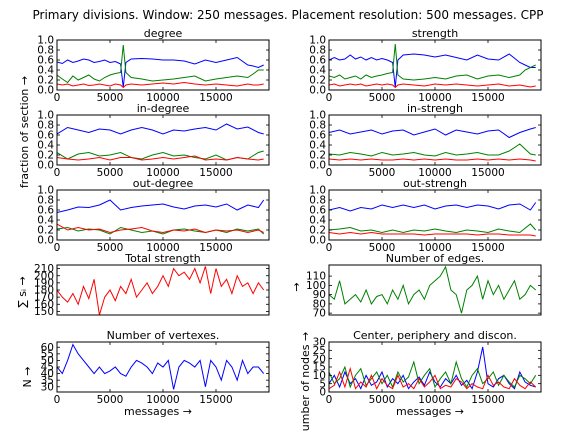 The image size is (576, 432). Describe the element at coordinates (435, 335) in the screenshot. I see `panel-title: Center, periphery and discon.` at that location.